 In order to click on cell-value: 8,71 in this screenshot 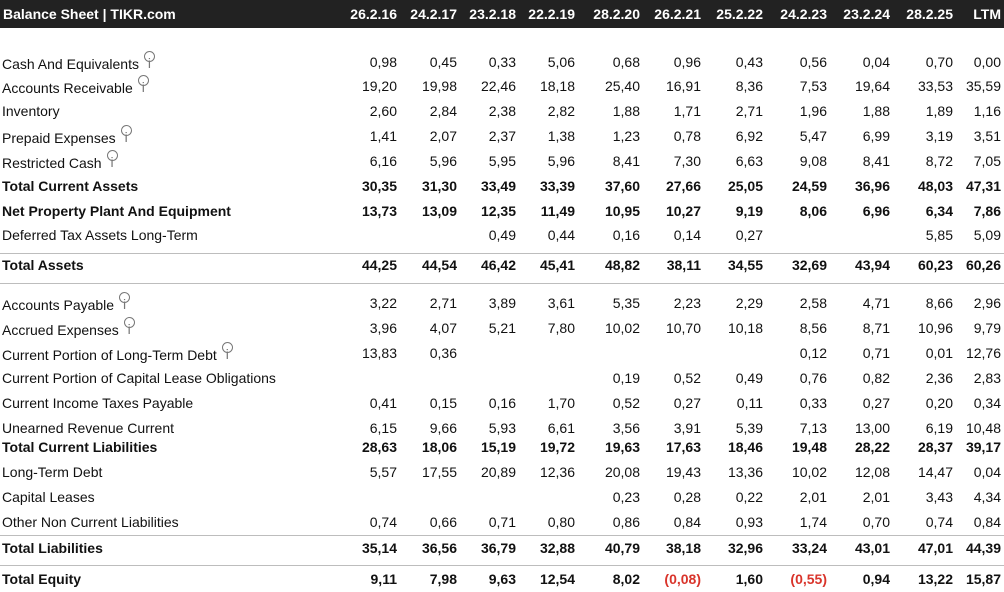, I will do `click(876, 328)`.